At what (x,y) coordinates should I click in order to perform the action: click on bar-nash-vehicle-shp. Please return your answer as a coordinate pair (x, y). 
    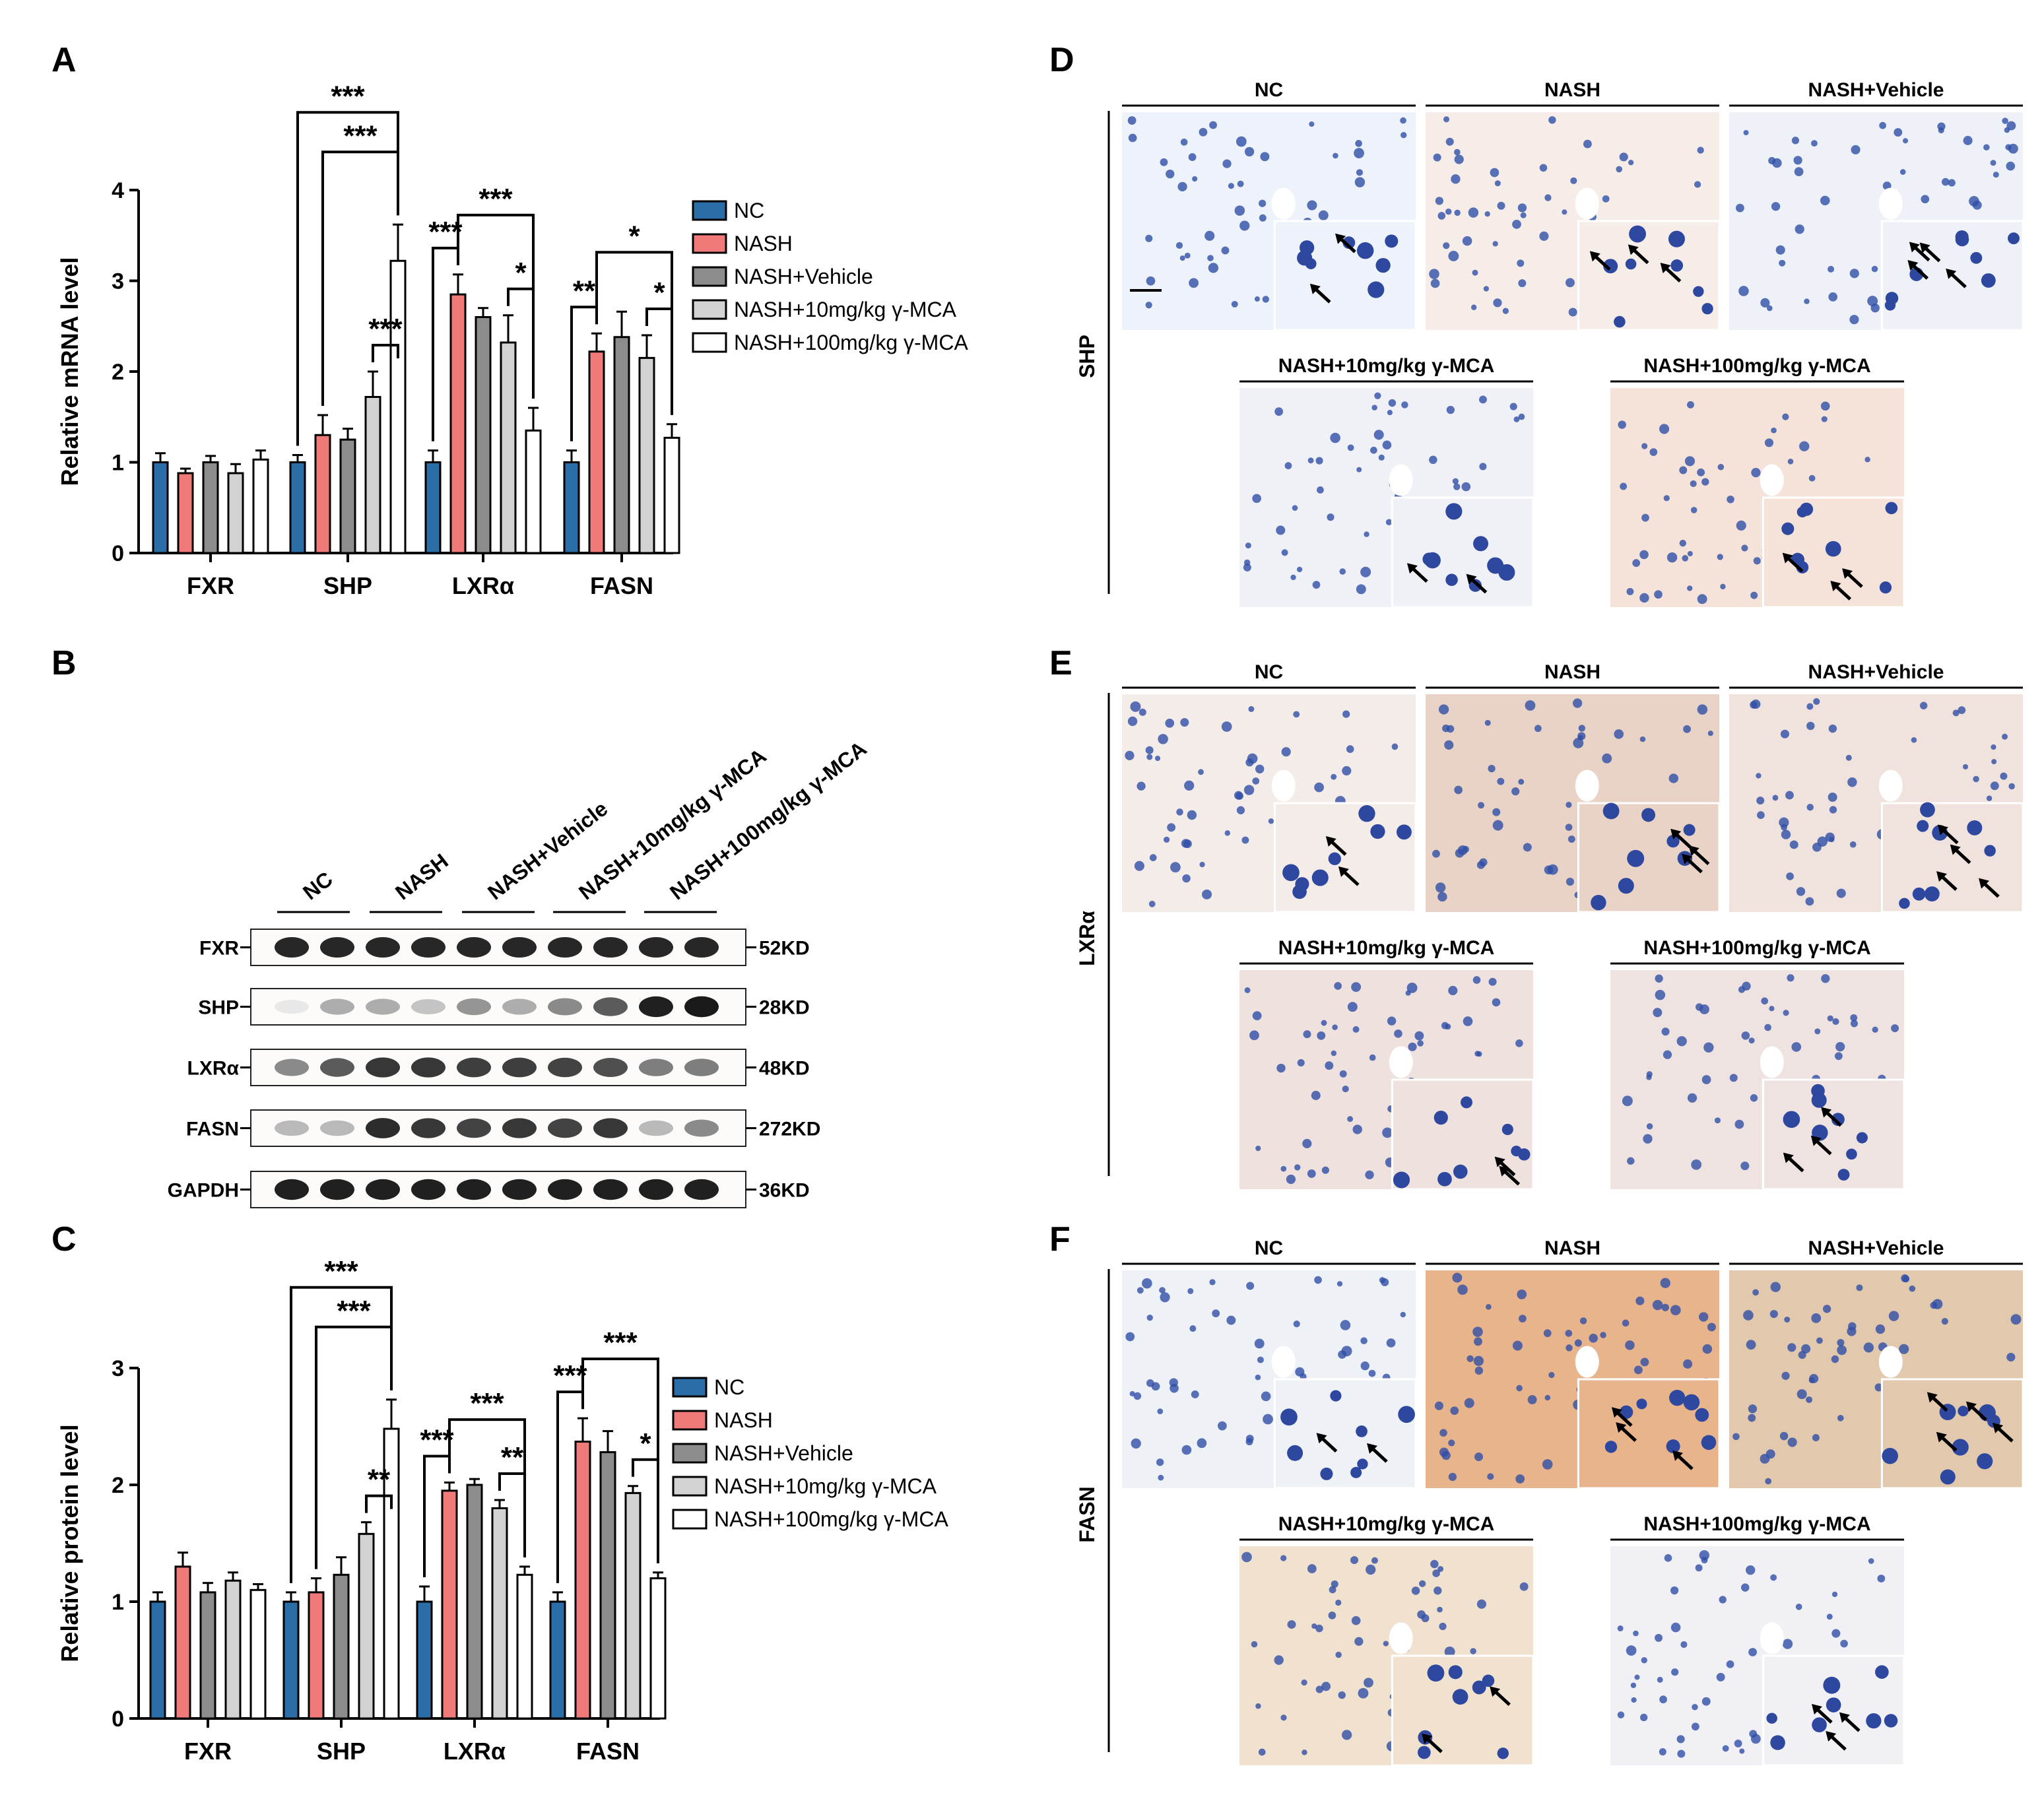
    Looking at the image, I should click on (341, 1646).